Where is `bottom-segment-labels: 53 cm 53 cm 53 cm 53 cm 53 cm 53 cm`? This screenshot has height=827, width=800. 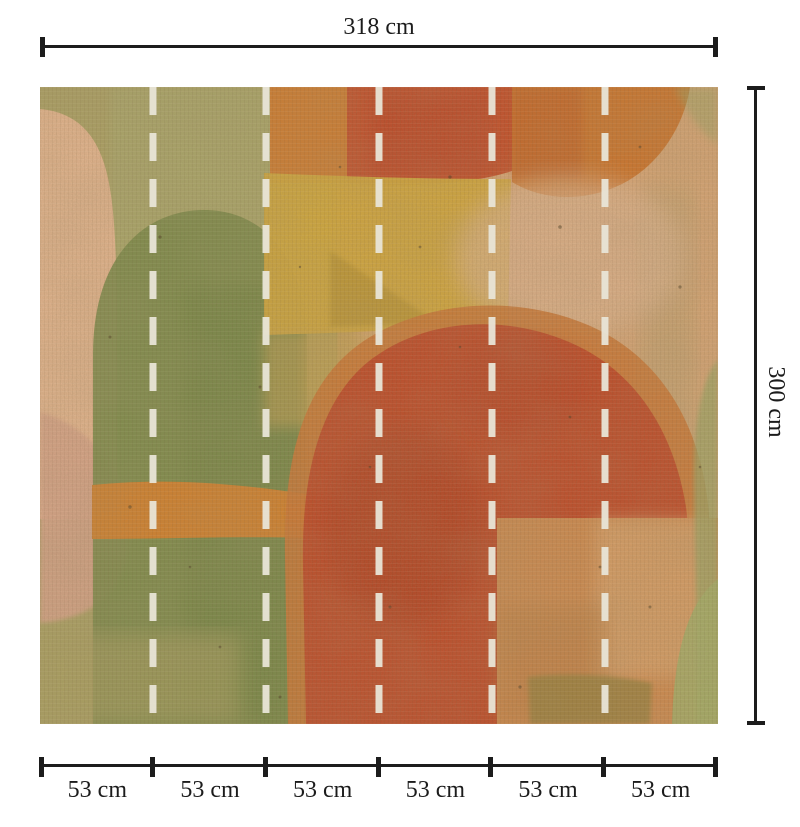
bottom-segment-labels: 53 cm 53 cm 53 cm 53 cm 53 cm 53 cm is located at coordinates (379, 790).